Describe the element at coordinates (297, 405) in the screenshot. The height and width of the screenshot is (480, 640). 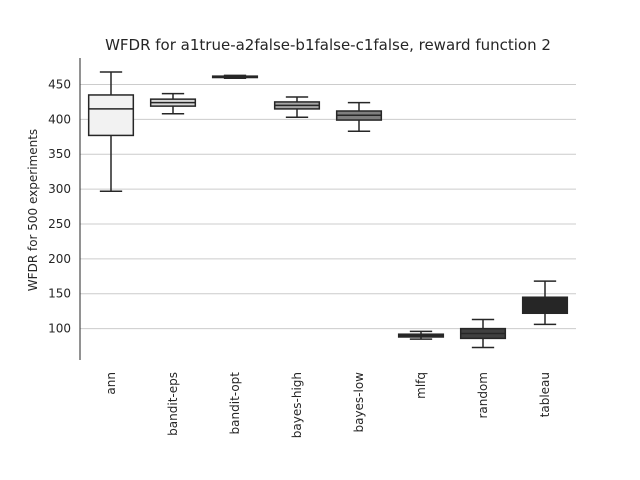
I see `x-tick-label-bayes-high: bayes-high` at that location.